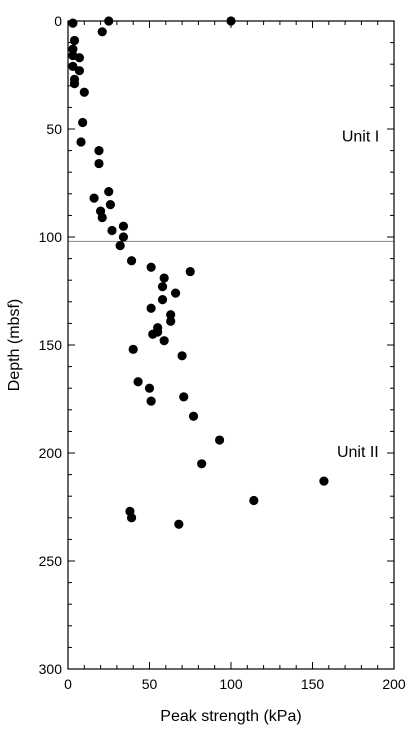 This screenshot has width=416, height=732. I want to click on x-tick-label: 0, so click(68, 684).